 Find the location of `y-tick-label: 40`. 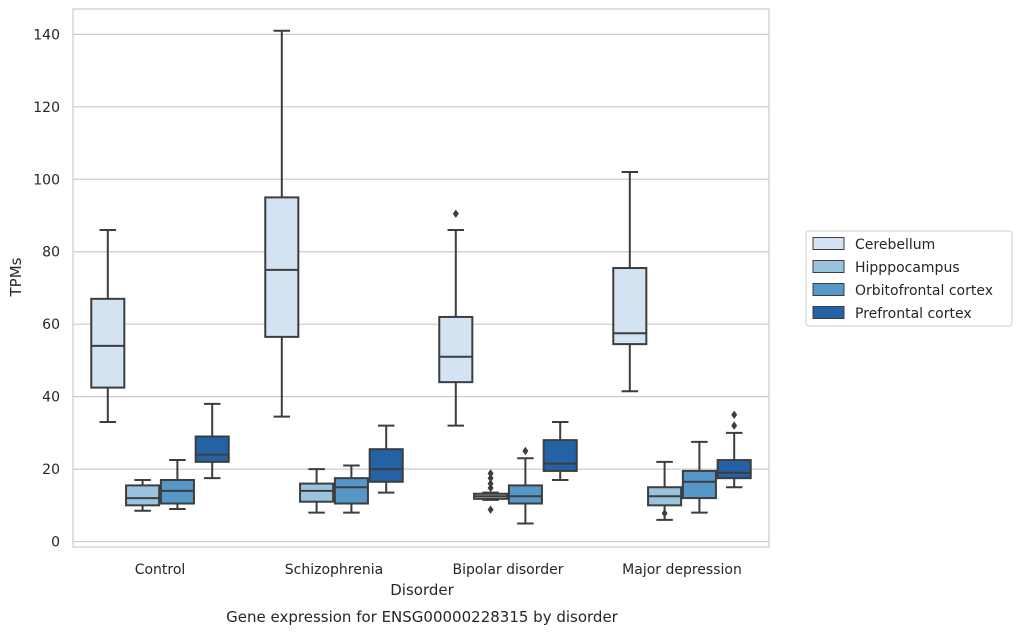

y-tick-label: 40 is located at coordinates (51, 398).